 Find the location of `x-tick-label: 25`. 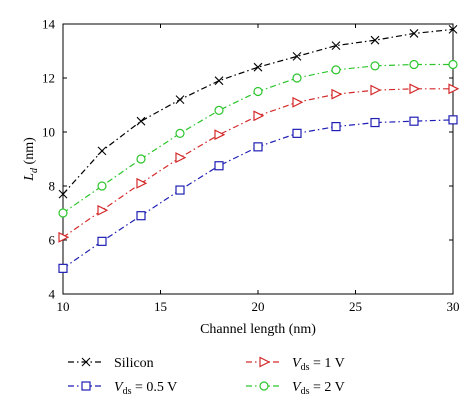

x-tick-label: 25 is located at coordinates (355, 306).